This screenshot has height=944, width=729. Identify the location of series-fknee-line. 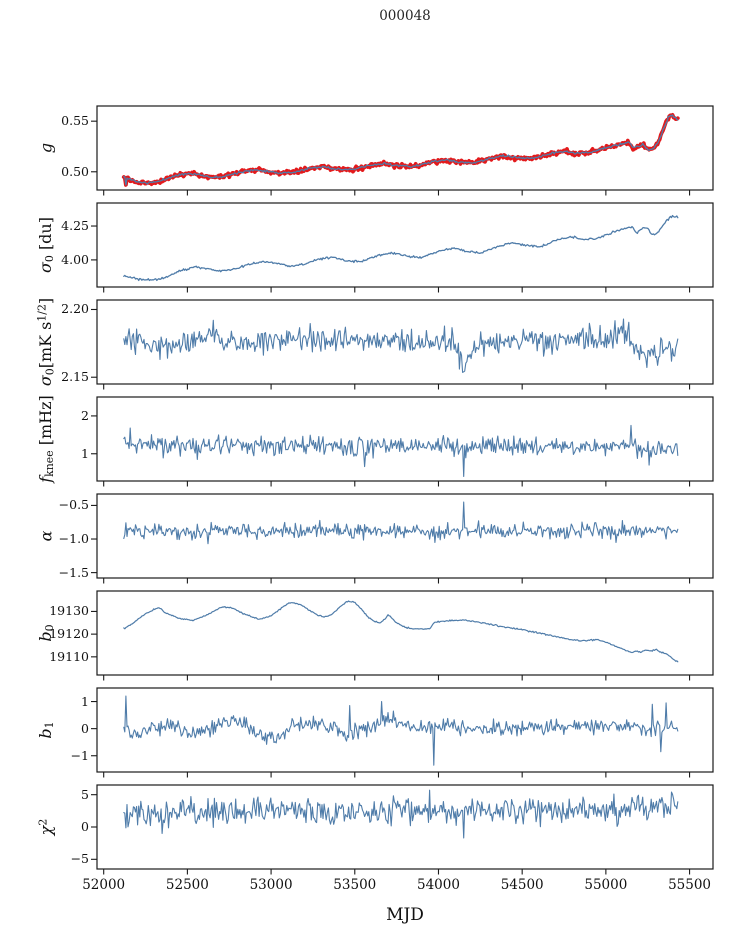
(401, 451).